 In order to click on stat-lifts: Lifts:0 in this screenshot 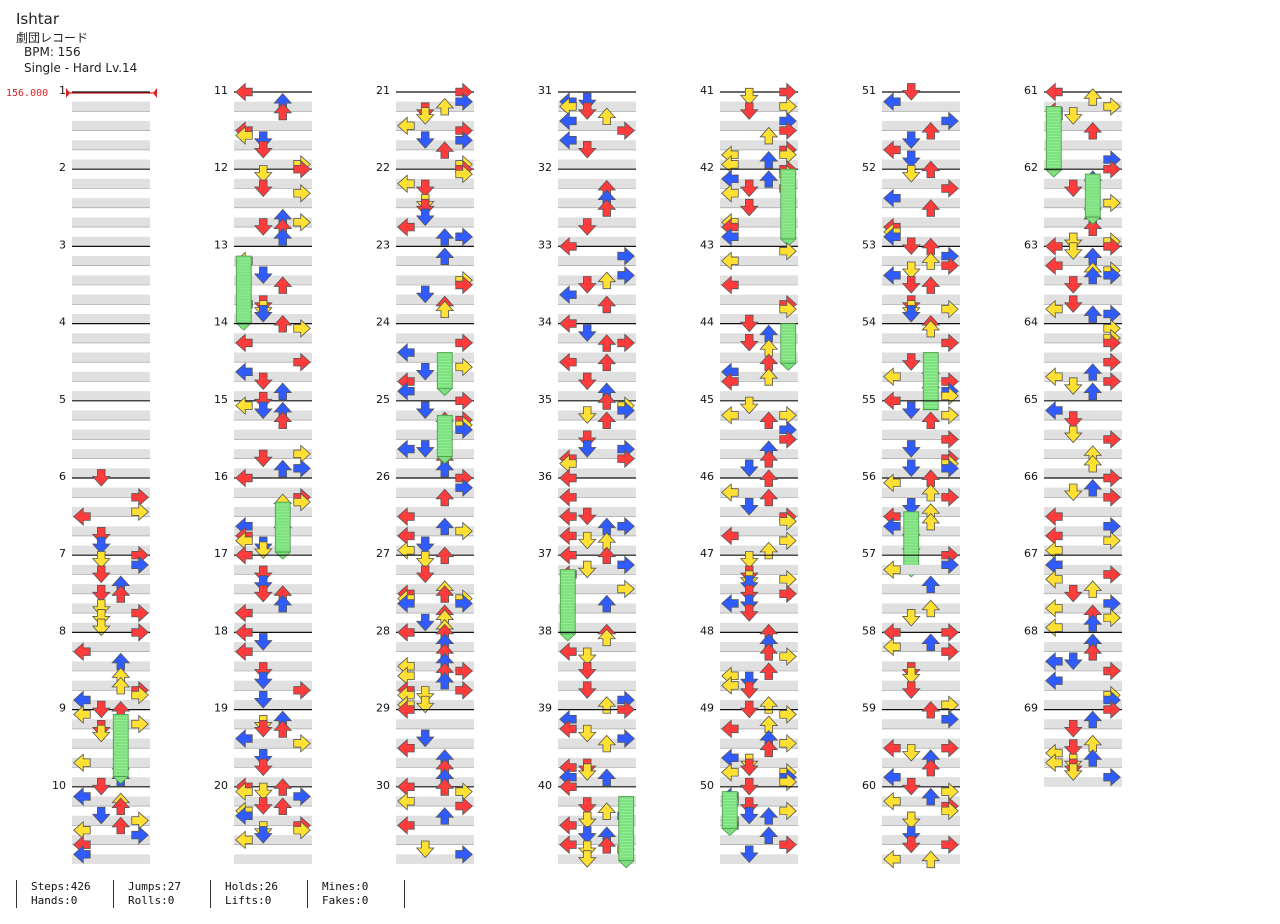, I will do `click(248, 900)`.